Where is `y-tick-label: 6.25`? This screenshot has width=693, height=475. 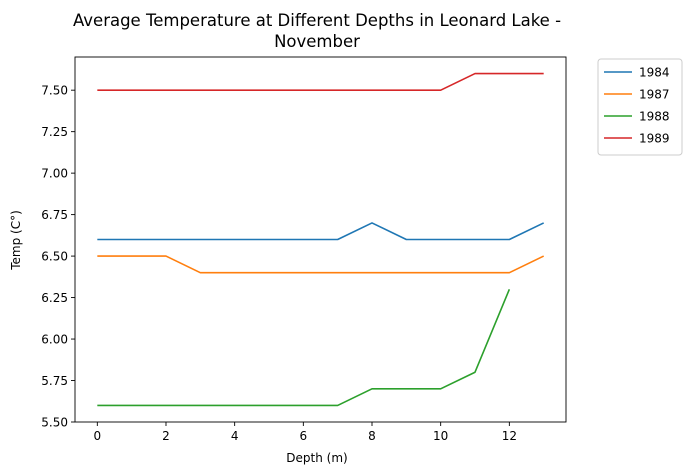 y-tick-label: 6.25 is located at coordinates (54, 298).